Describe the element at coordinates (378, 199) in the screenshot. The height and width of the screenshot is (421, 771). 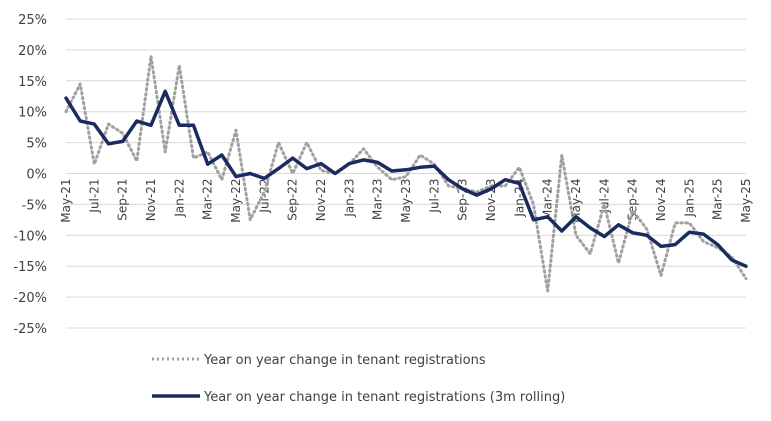
I see `x-tick-label: Mar-23` at that location.